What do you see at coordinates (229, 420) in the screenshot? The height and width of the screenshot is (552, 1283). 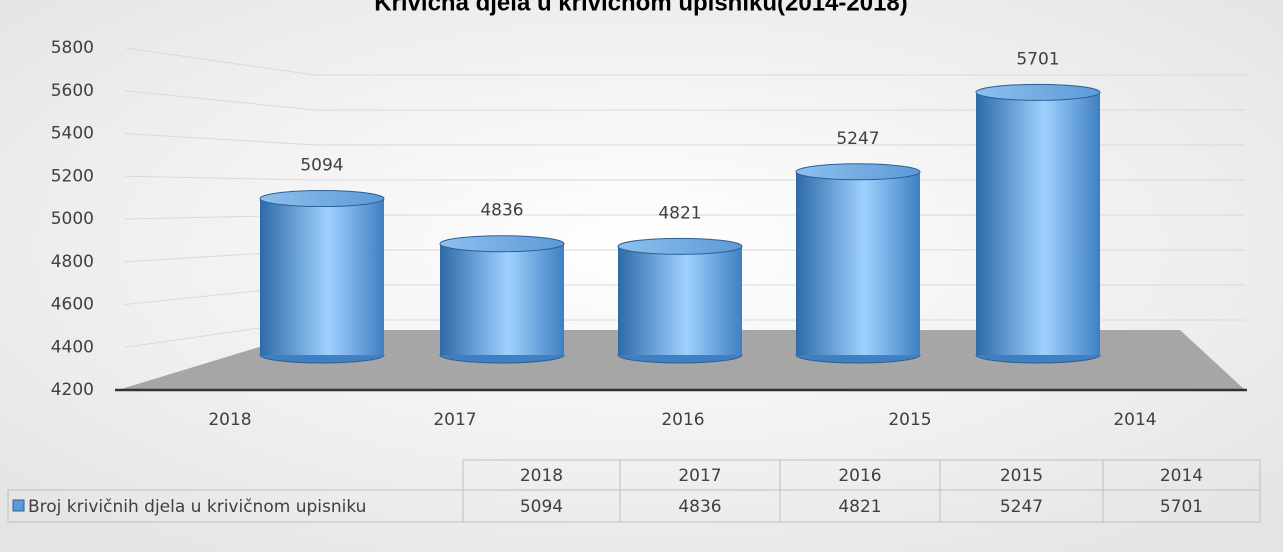 I see `x-tick-label: 2018` at bounding box center [229, 420].